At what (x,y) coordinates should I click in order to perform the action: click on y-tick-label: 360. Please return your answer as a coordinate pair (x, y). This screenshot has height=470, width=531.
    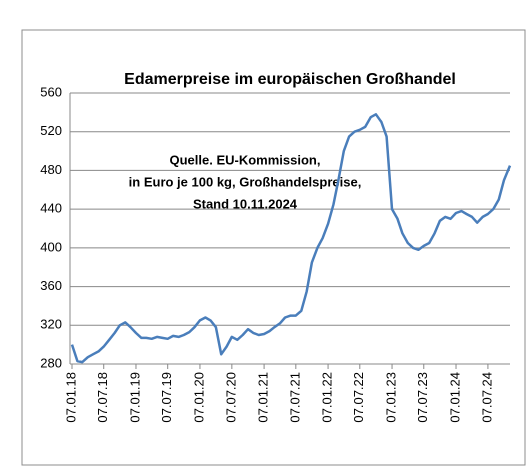
    Looking at the image, I should click on (51, 285).